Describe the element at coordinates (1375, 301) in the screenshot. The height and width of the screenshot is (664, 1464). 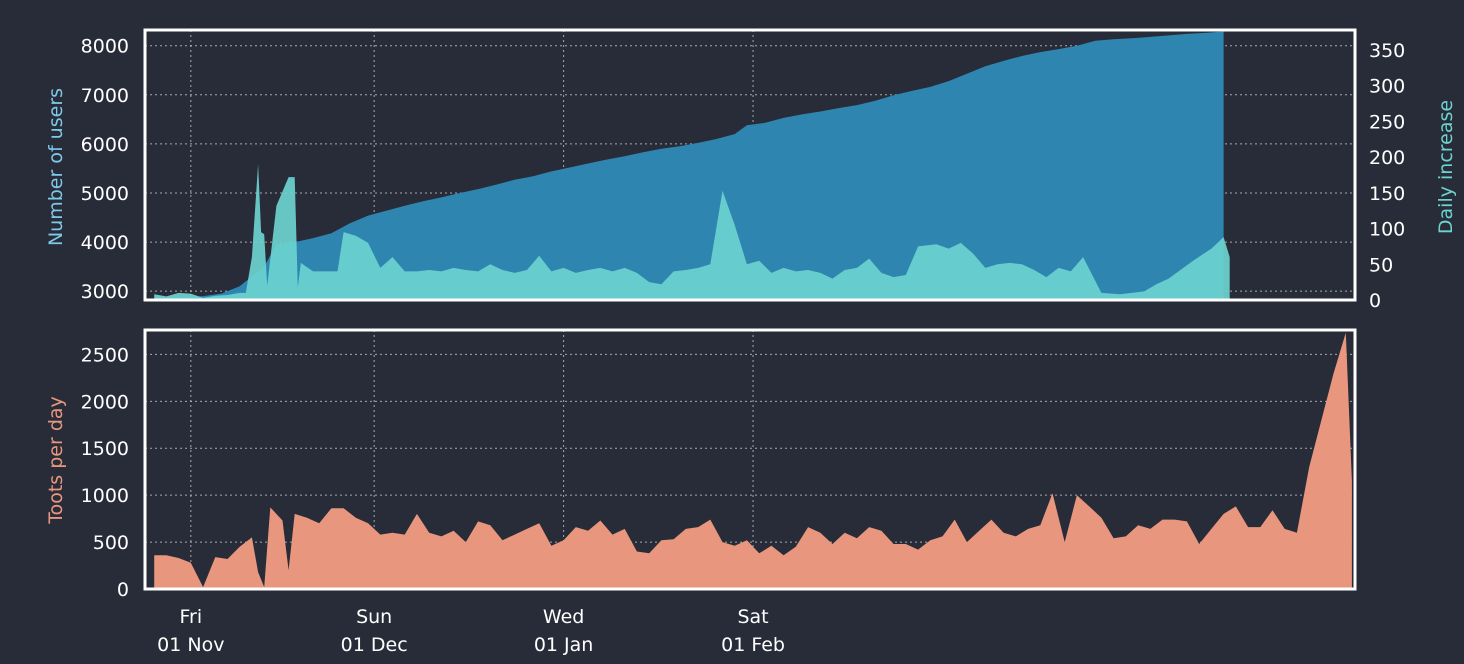
I see `daily-tick-label: 0` at that location.